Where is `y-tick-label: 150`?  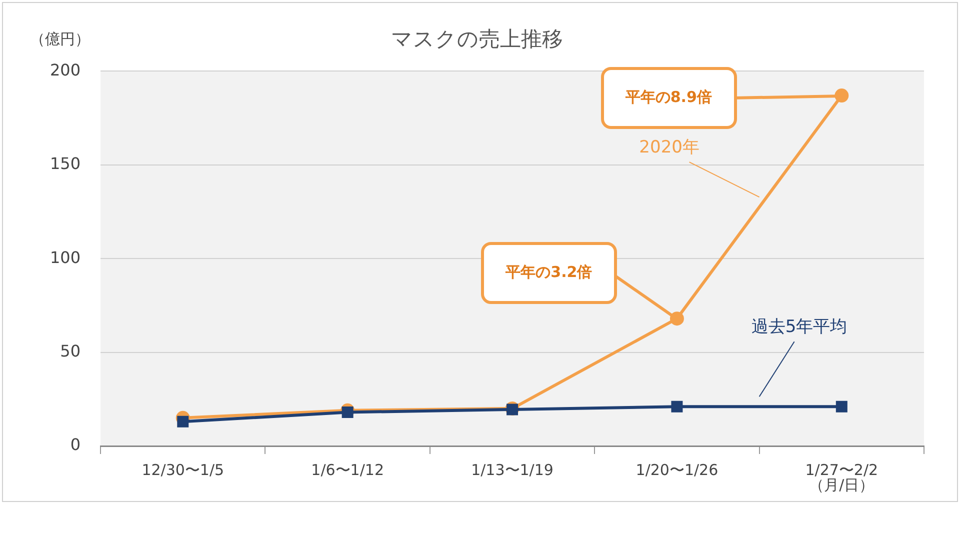
y-tick-label: 150 is located at coordinates (65, 164).